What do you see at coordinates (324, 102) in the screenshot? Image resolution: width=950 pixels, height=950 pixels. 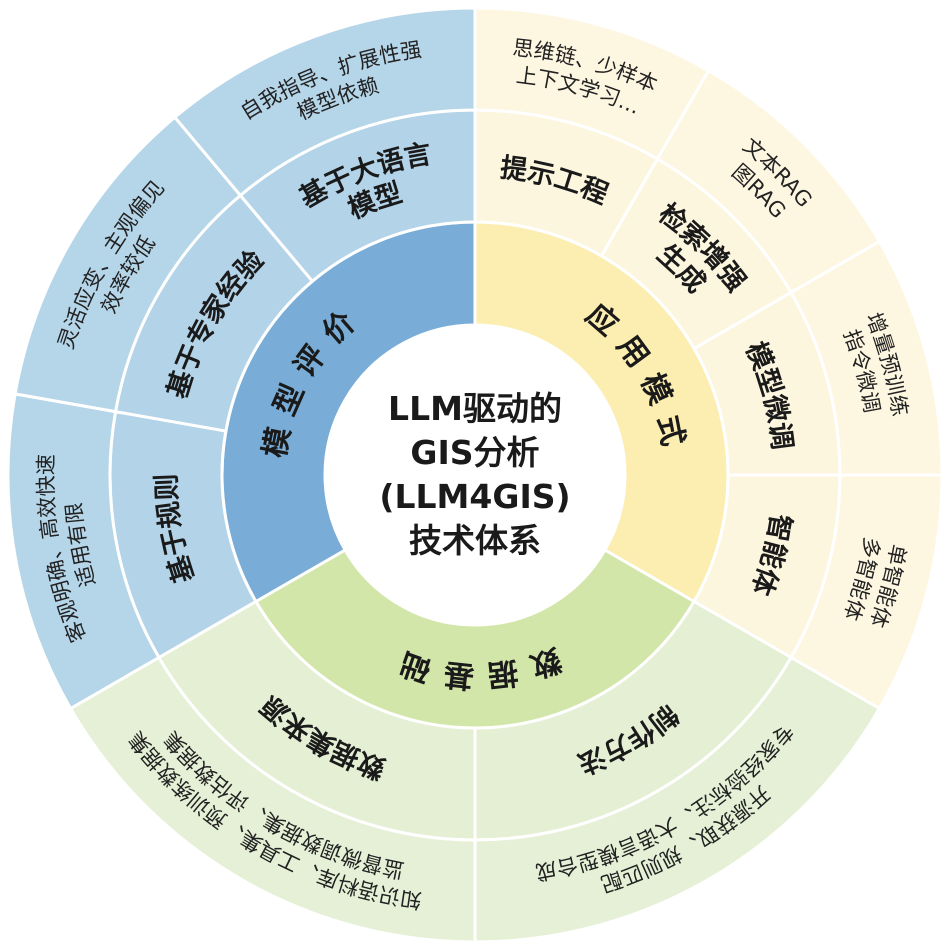 I see `detail-sector` at bounding box center [324, 102].